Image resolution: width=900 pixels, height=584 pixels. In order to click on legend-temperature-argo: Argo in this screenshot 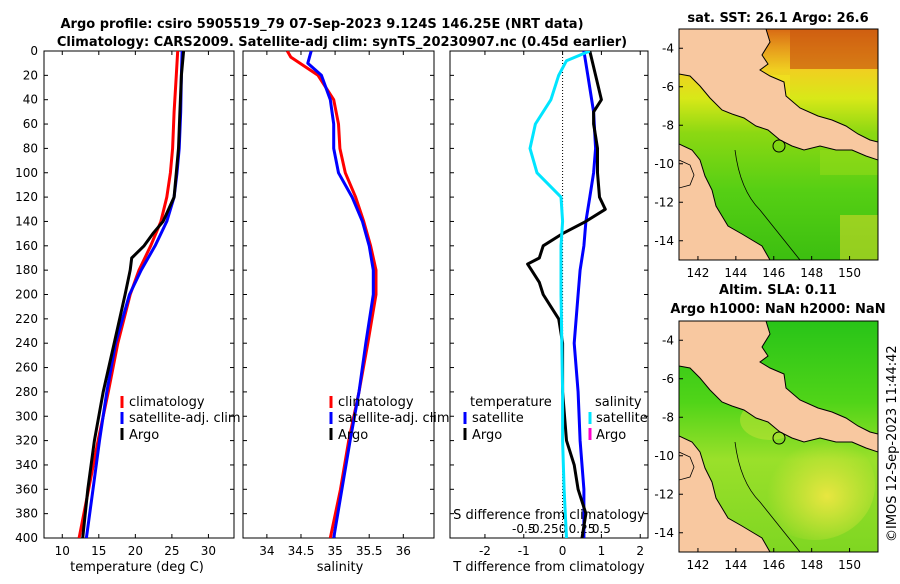, I will do `click(487, 435)`.